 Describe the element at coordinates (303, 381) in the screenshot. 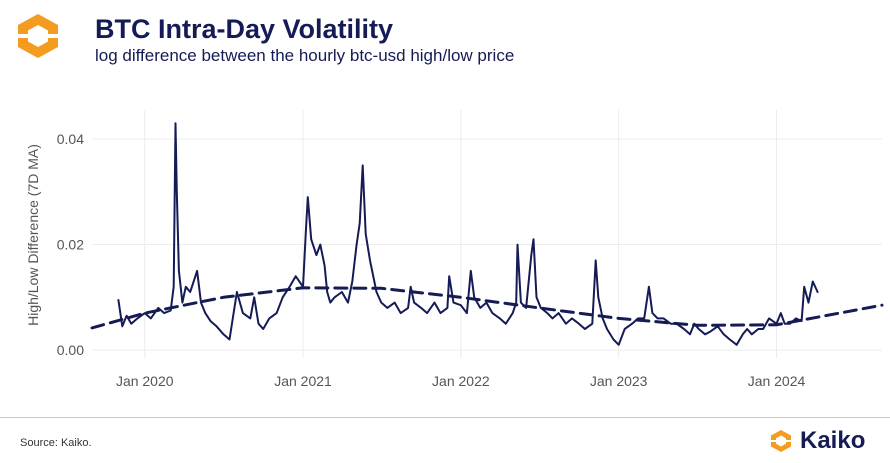

I see `x-tick-label: Jan 2021` at that location.